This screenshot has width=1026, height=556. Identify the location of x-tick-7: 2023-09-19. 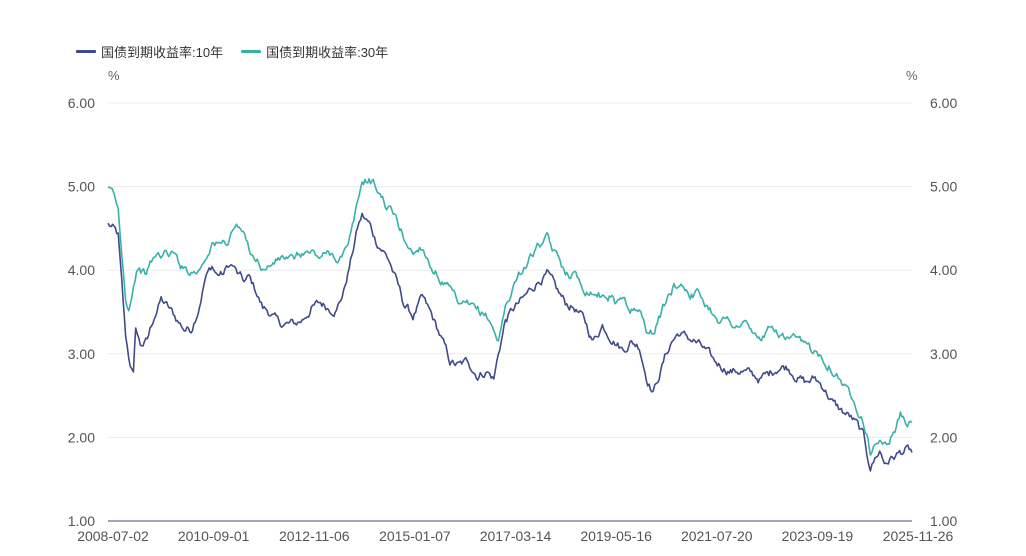
(818, 536).